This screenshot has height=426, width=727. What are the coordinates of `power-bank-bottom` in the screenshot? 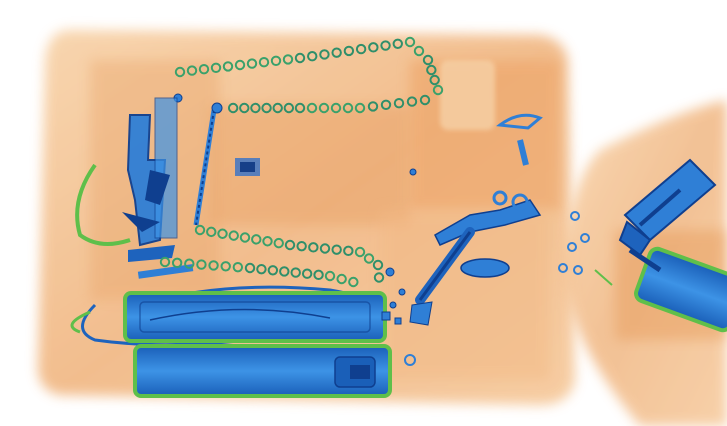 It's located at (262, 371).